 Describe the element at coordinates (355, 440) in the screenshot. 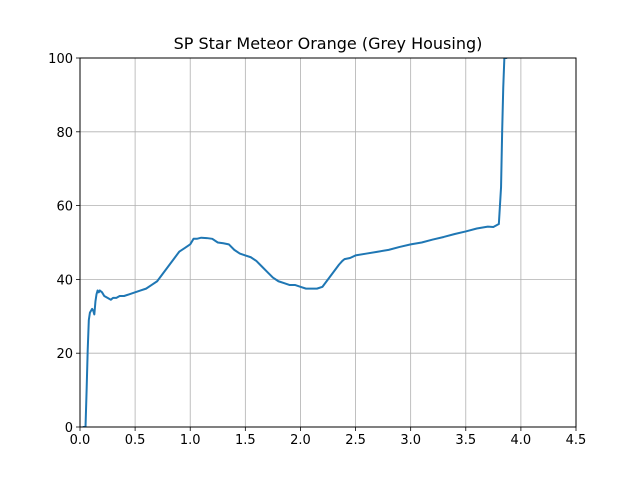

I see `x-tick-label: 2.5` at that location.